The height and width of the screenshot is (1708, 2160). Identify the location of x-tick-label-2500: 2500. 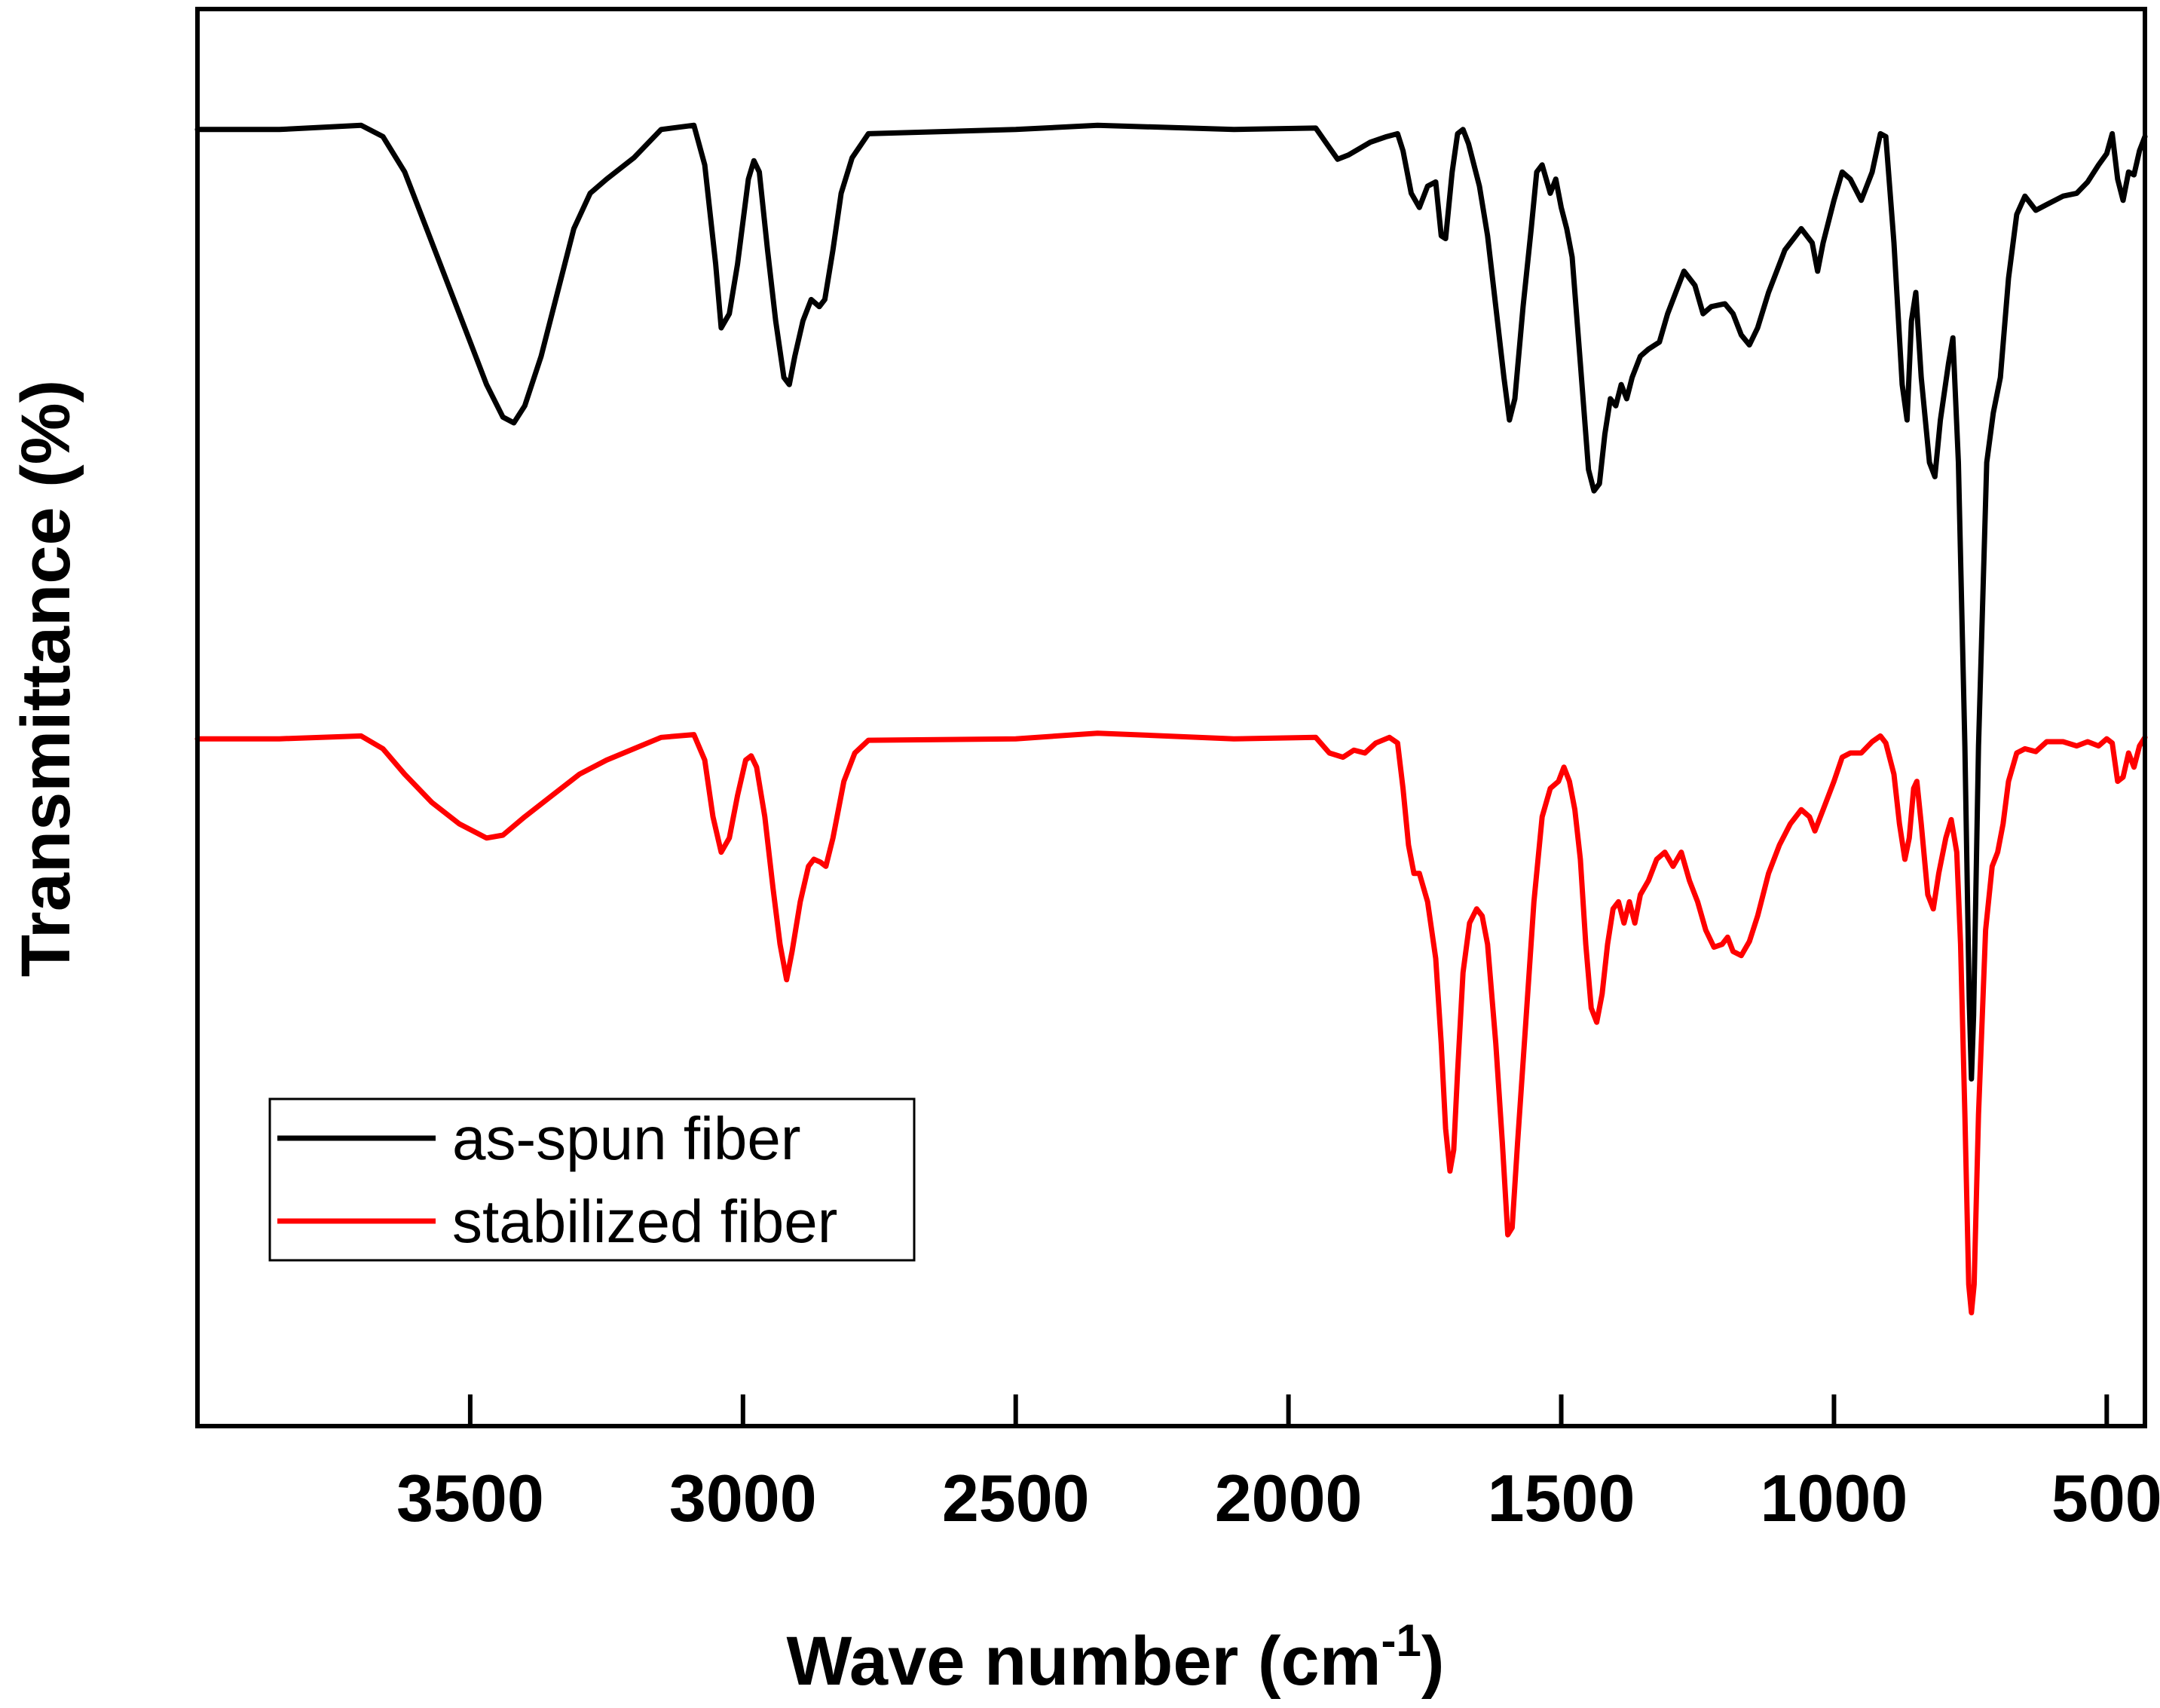
(1016, 1498).